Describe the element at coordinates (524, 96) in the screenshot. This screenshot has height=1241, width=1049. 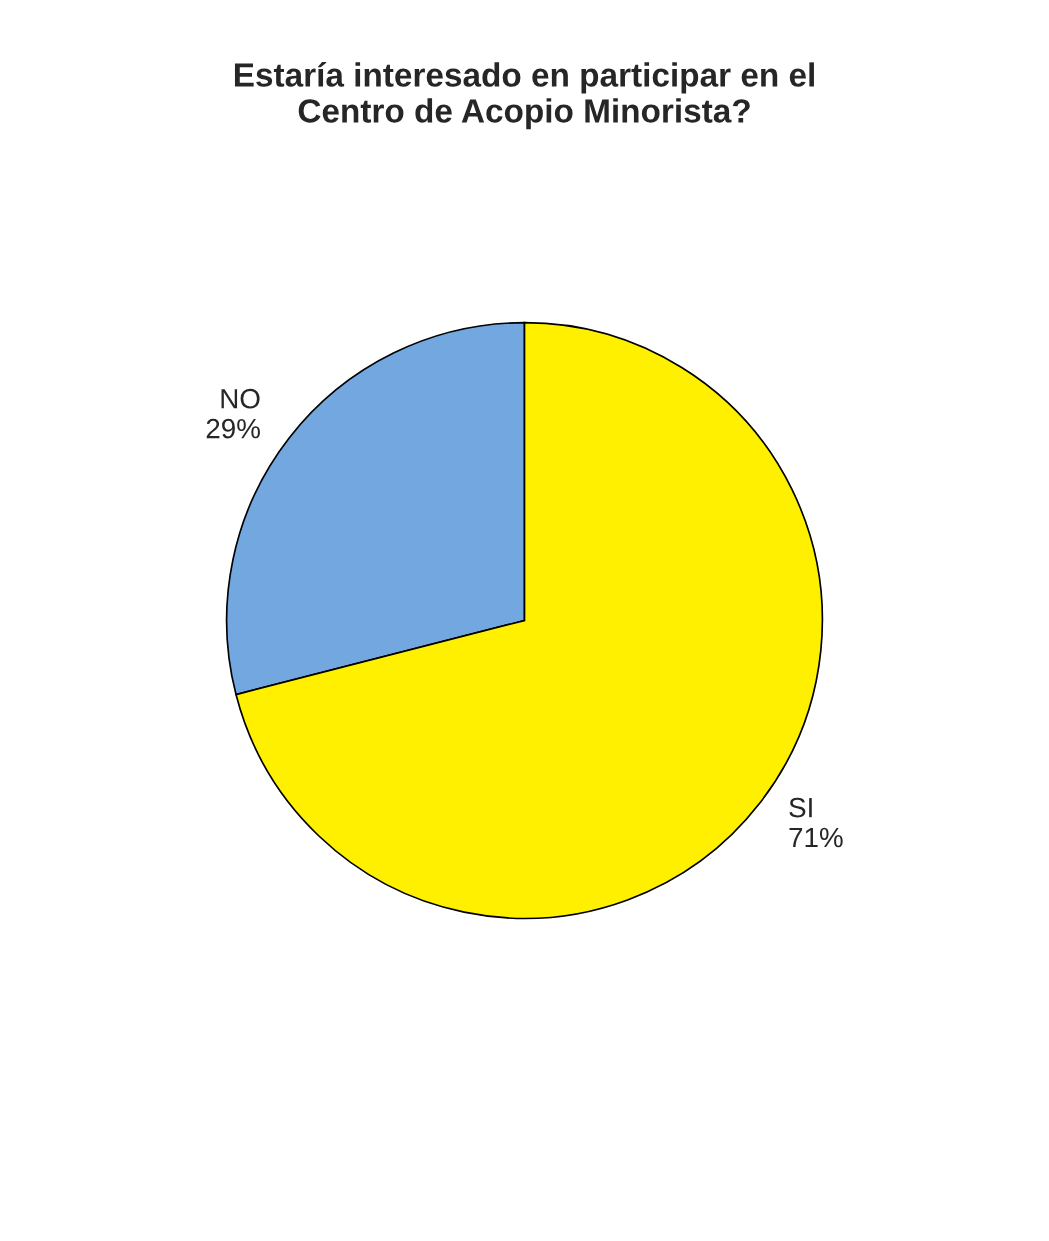
I see `chart-title: Estaría interesado en participar en el Centro de Acopio Minorista?` at that location.